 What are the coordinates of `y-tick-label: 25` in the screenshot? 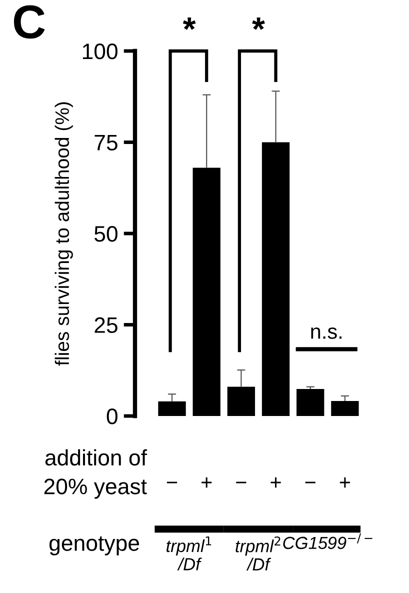 It's located at (106, 325).